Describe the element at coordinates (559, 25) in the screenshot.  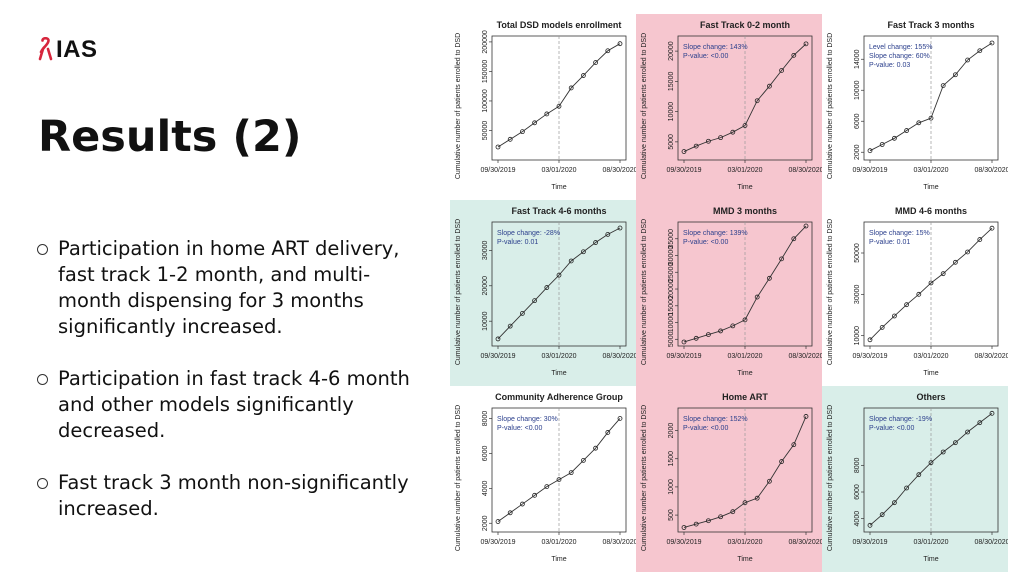
I see `chart-title: Total DSD models enrollment` at that location.